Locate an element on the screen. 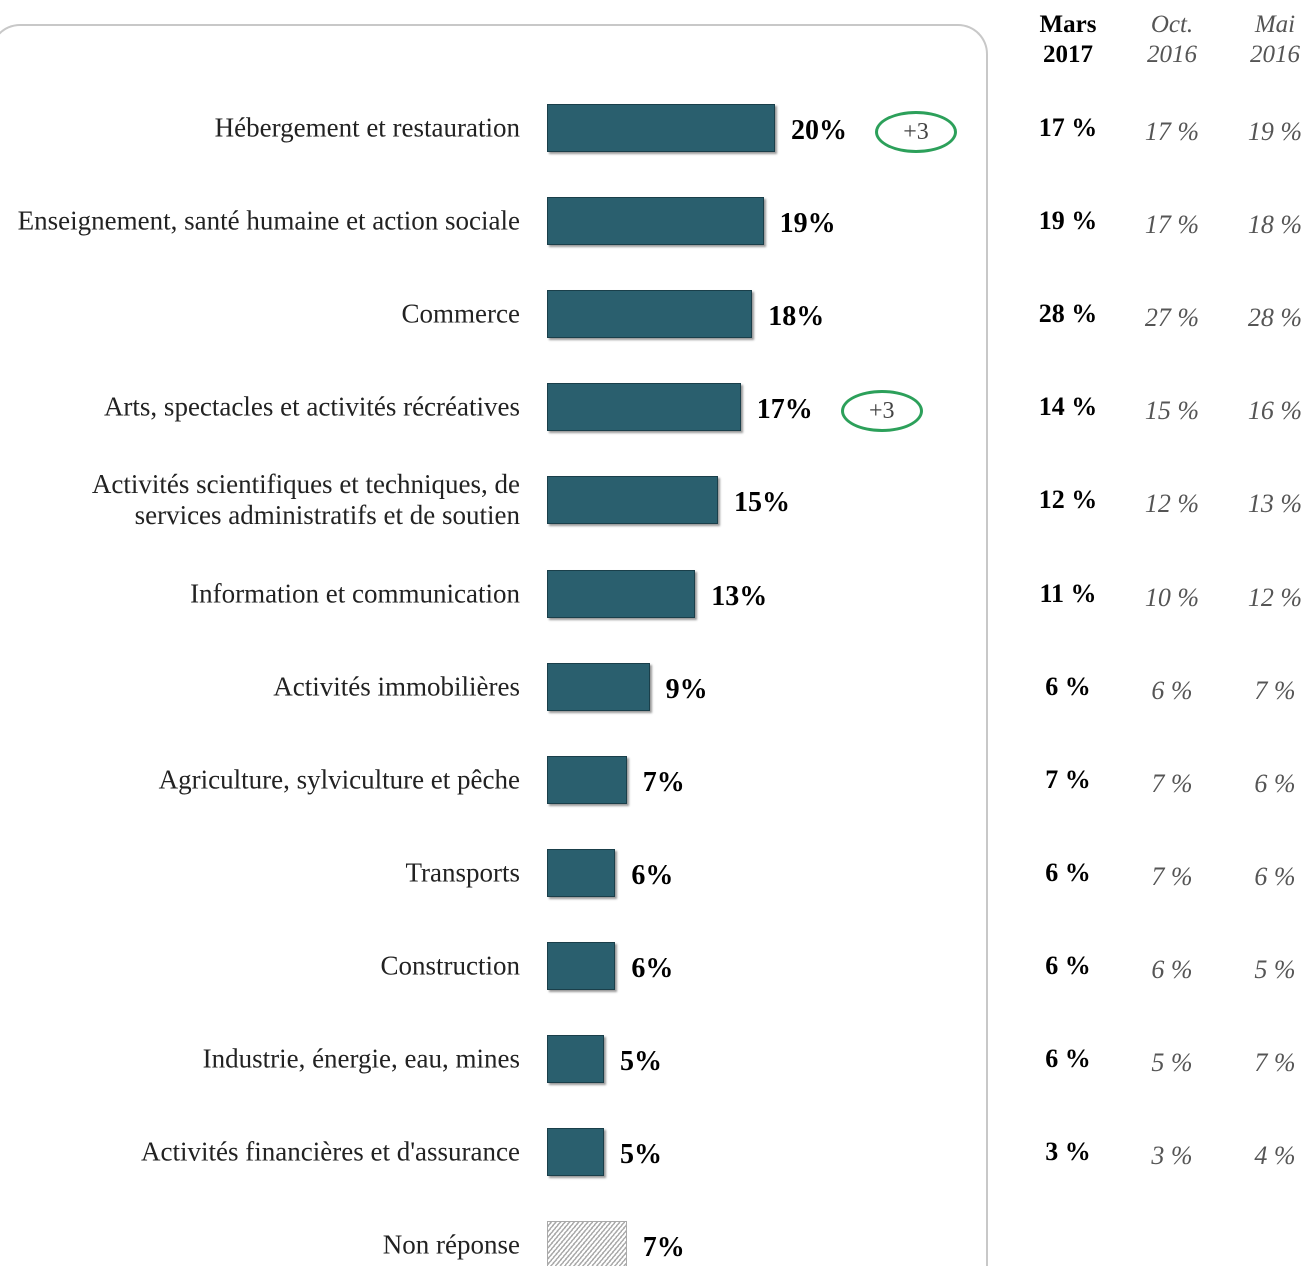 This screenshot has width=1313, height=1266. category-label: Activités financières et d'assurance is located at coordinates (330, 1151).